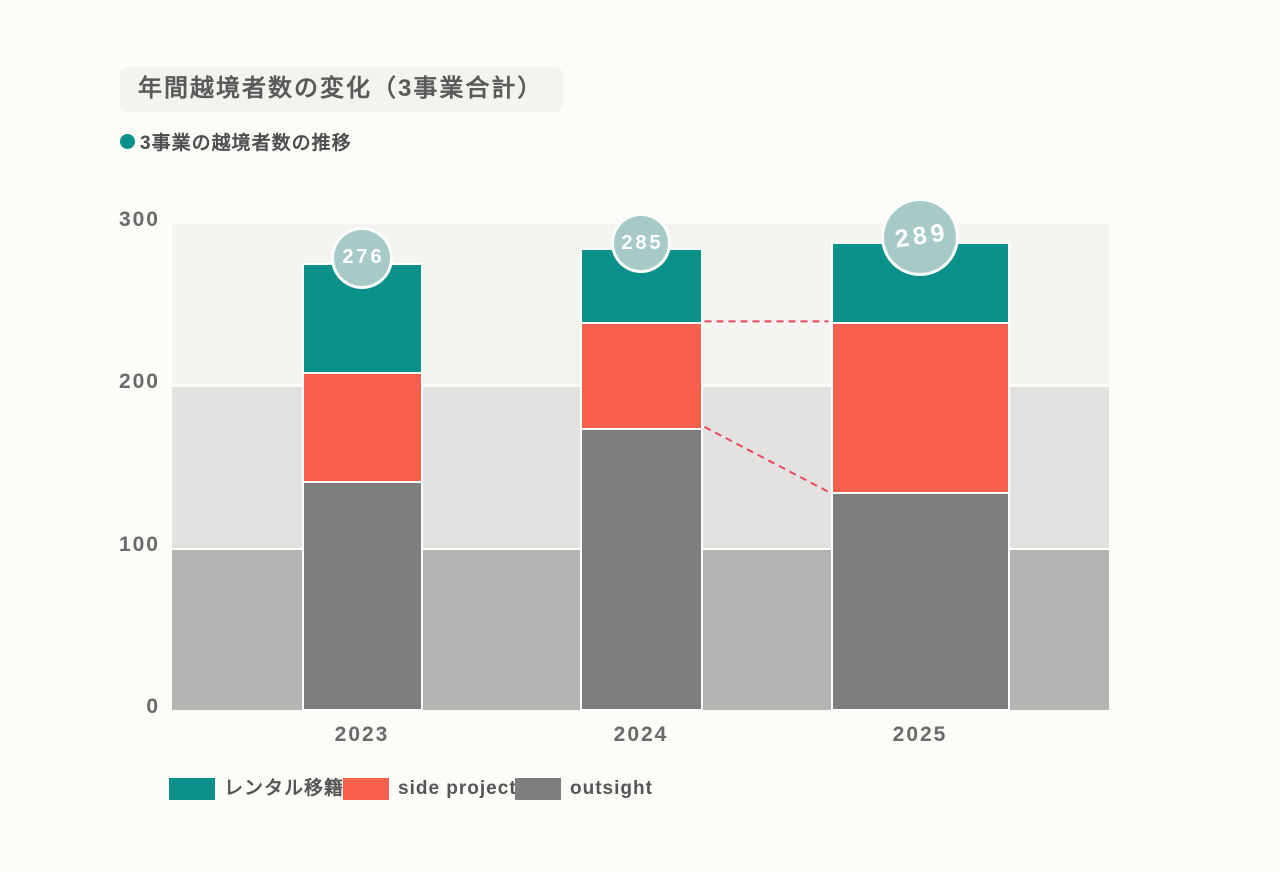 The height and width of the screenshot is (872, 1280). I want to click on y-tick-200: 200, so click(139, 382).